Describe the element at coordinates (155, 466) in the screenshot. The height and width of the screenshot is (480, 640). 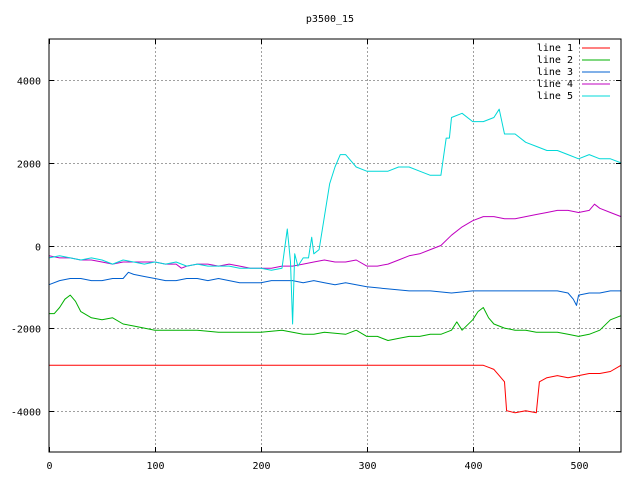
I see `x-tick-label: 100` at that location.